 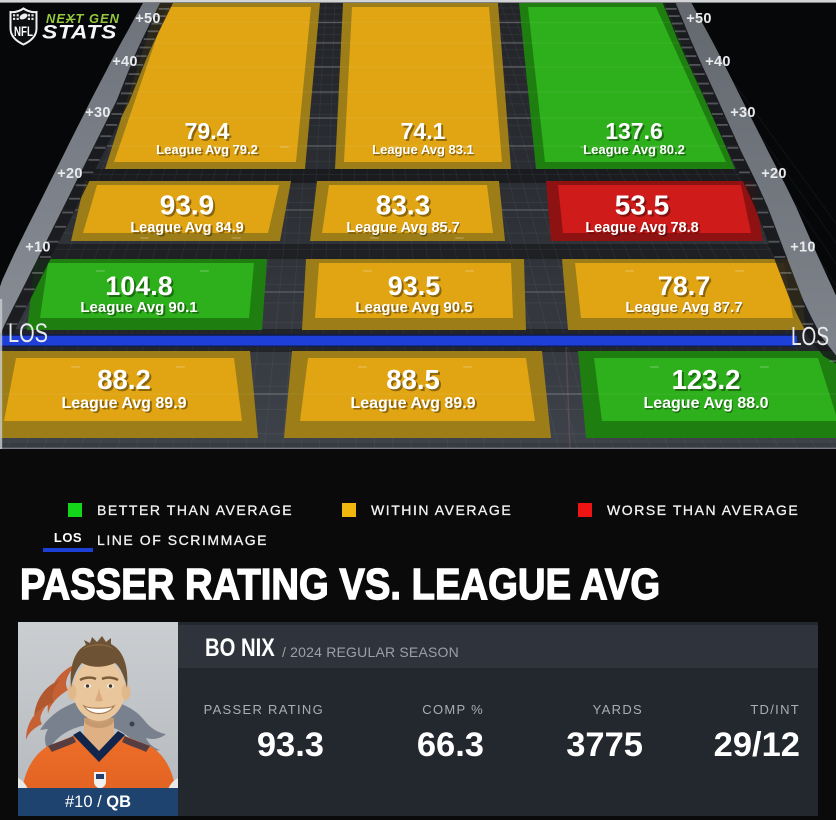 What do you see at coordinates (79, 33) in the screenshot?
I see `svg-text: STATS` at bounding box center [79, 33].